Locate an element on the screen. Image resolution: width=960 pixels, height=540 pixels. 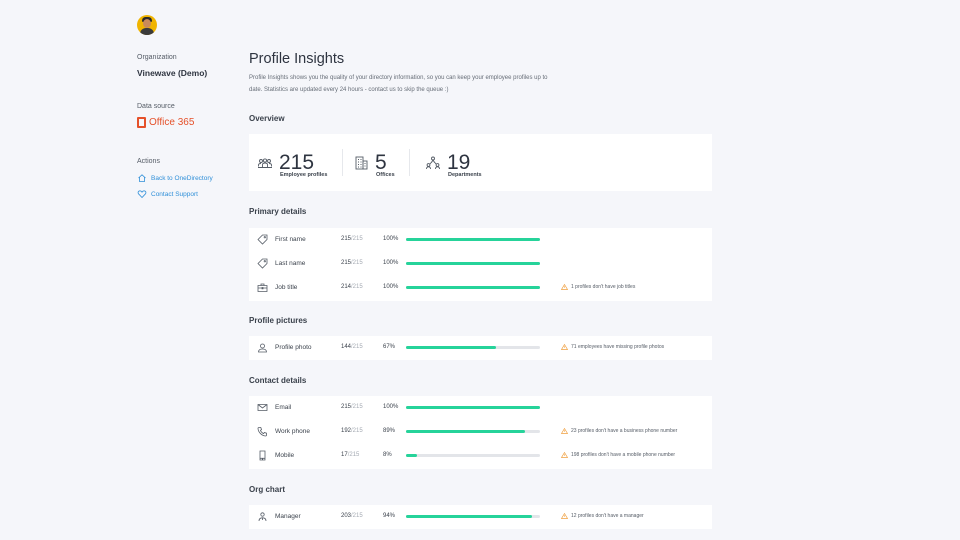
first-name-label: First name is located at coordinates (290, 239).